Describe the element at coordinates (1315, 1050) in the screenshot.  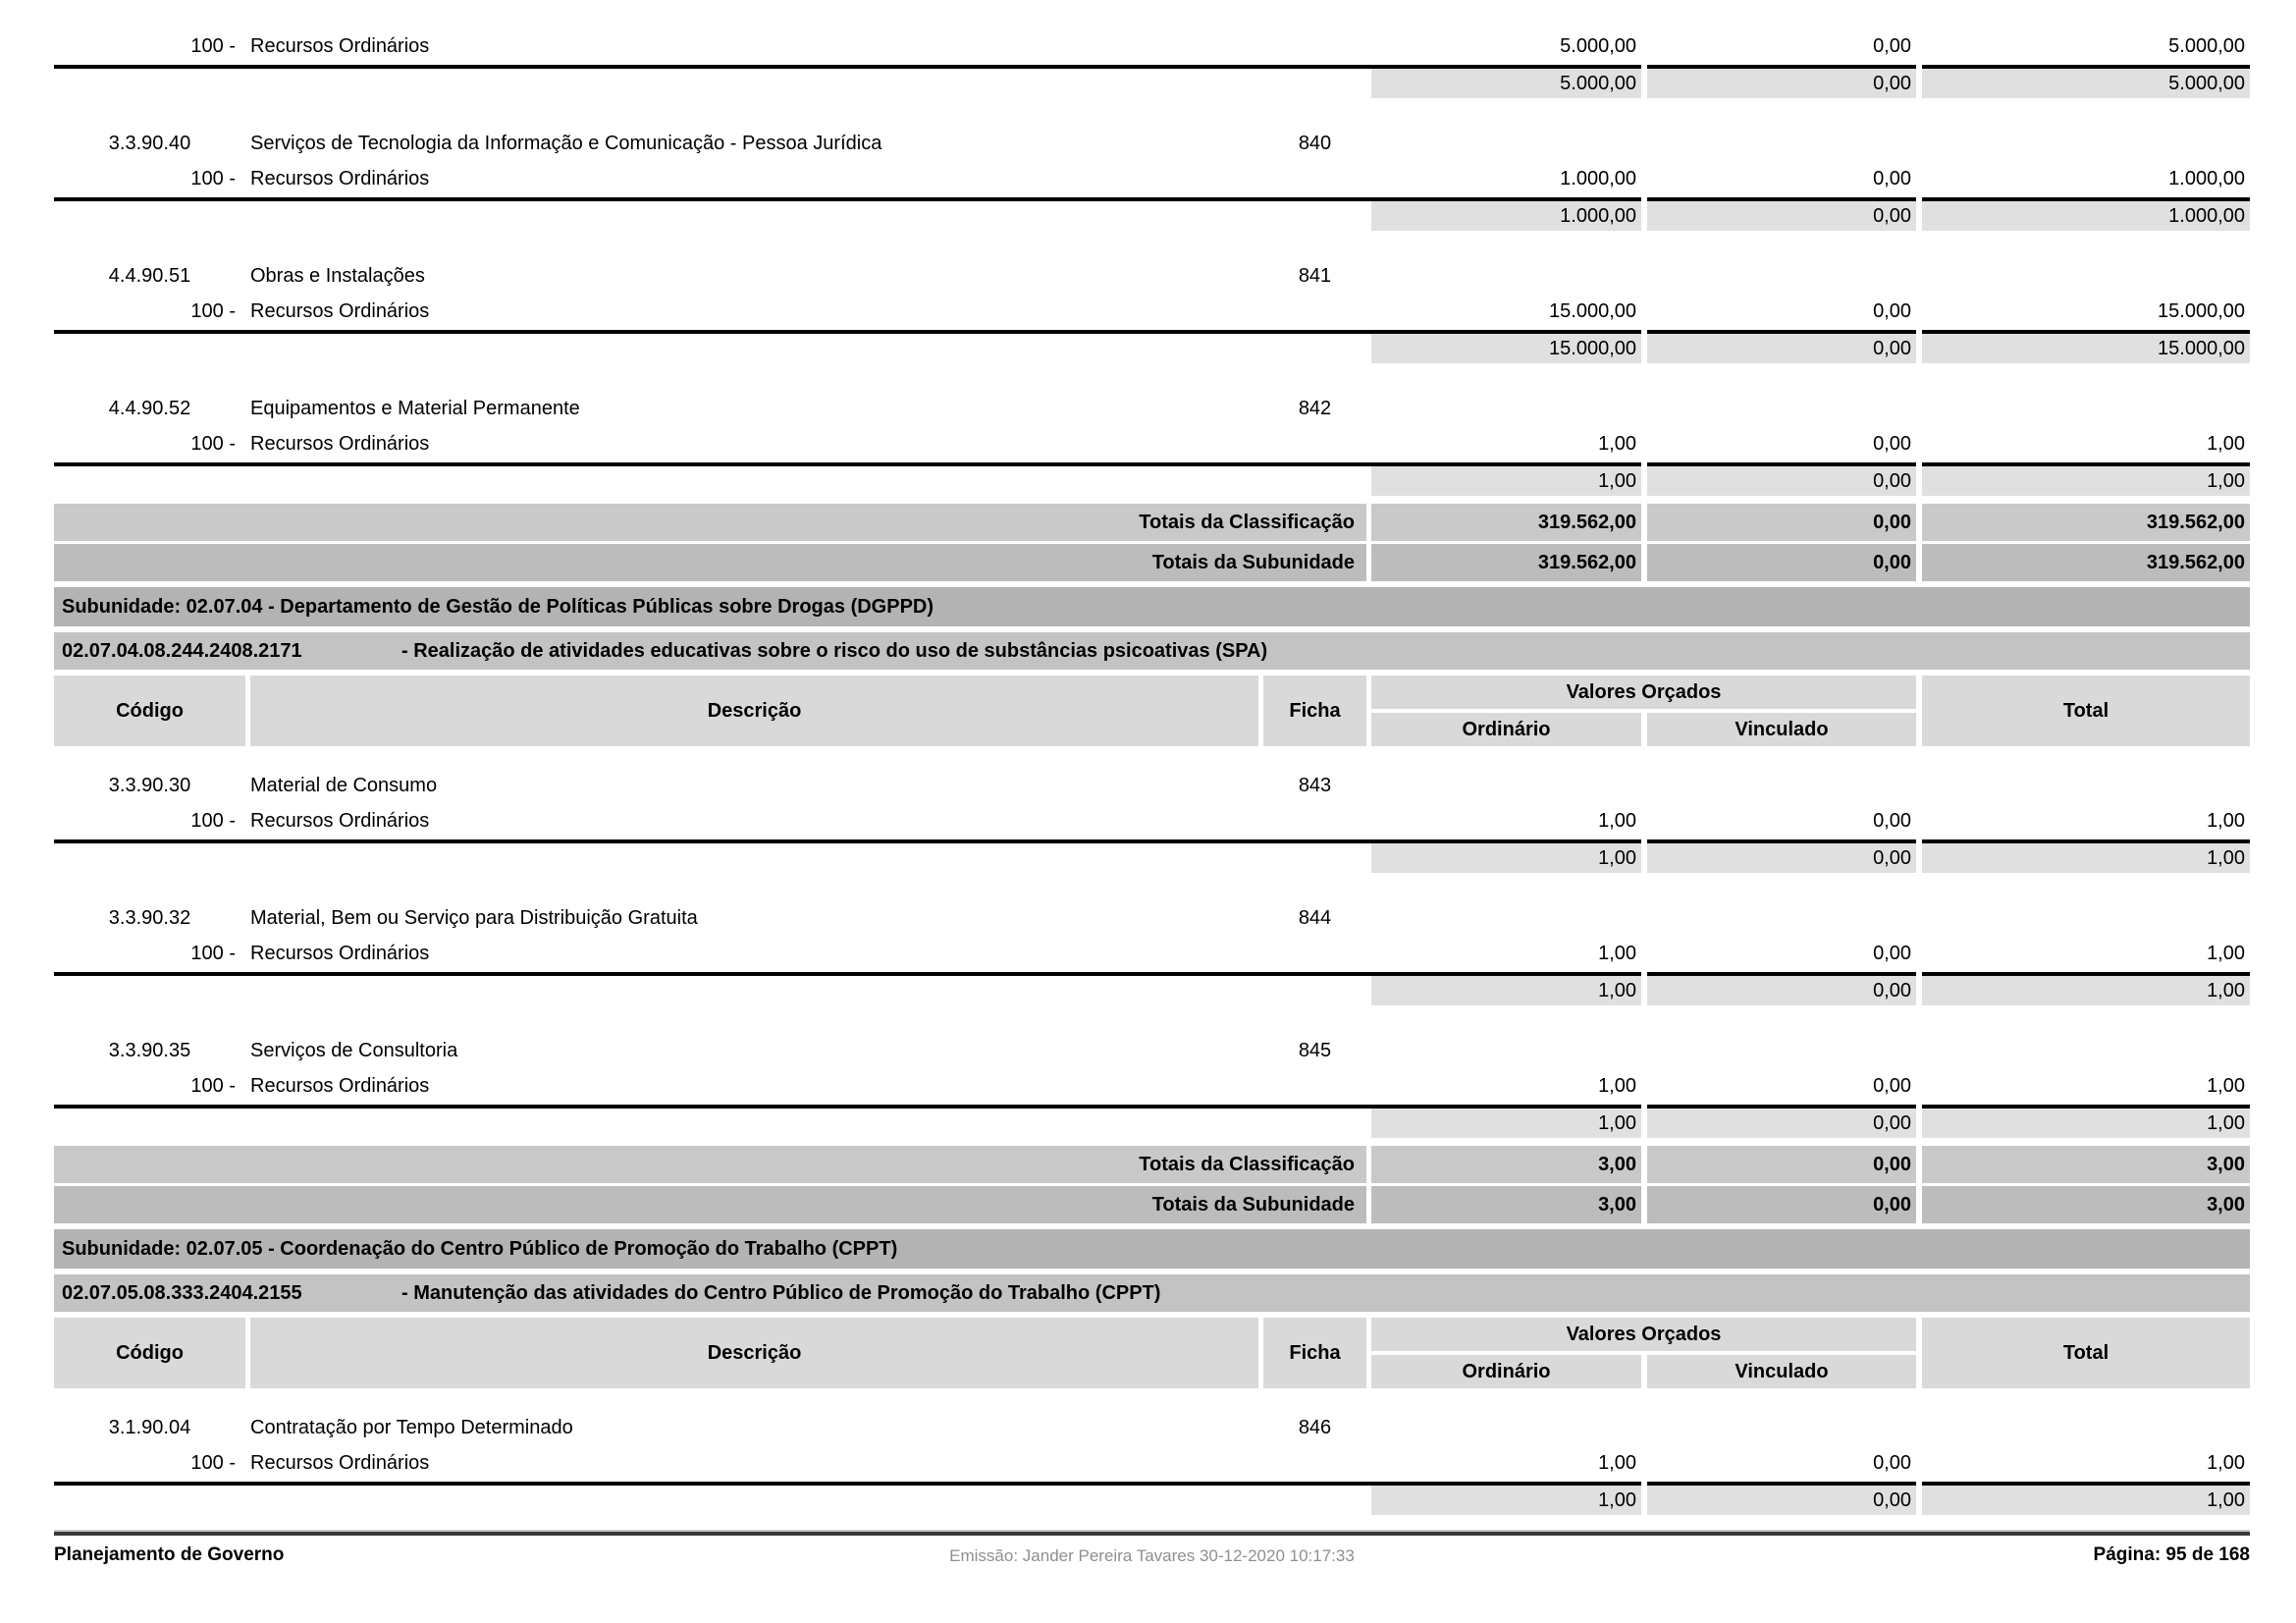
I see `ficha-number: 845` at that location.